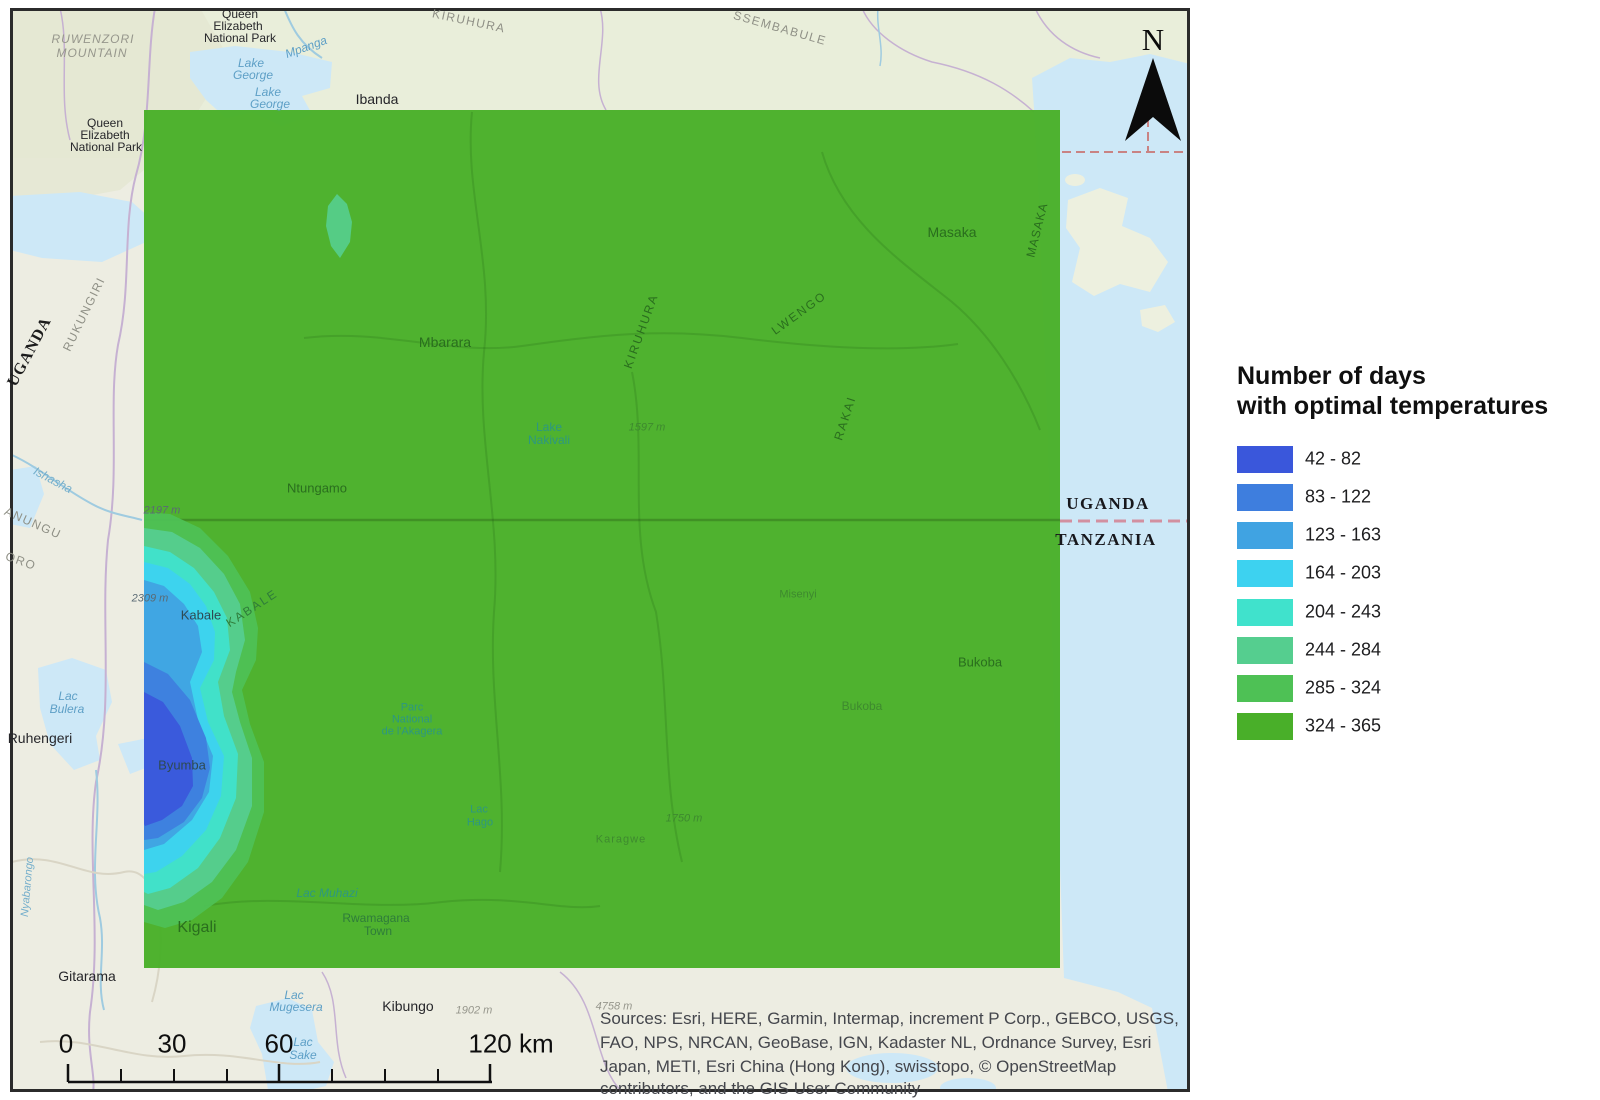  I want to click on map-label: de l'Akagera, so click(412, 731).